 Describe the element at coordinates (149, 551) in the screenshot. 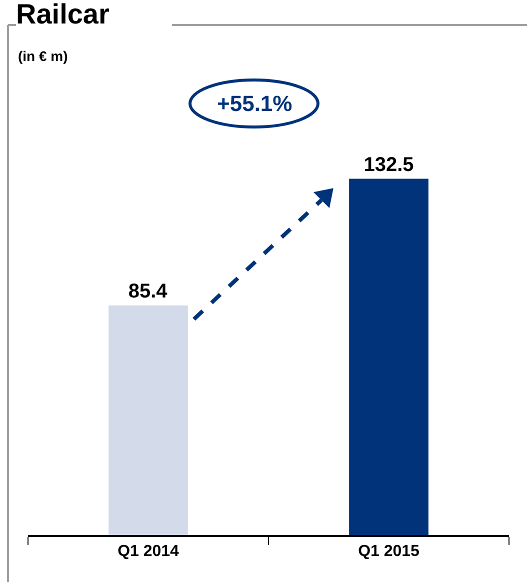

I see `x-tick-label: Q1 2014` at that location.